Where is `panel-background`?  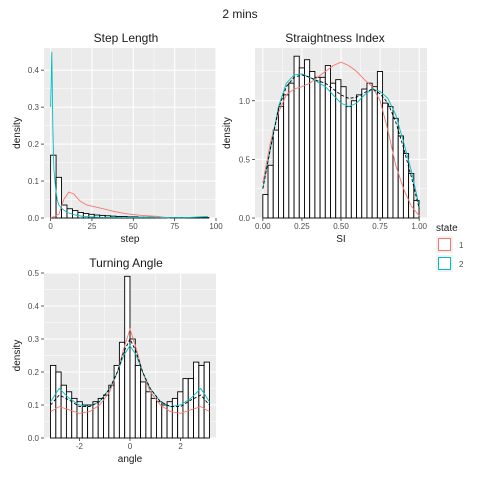
panel-background is located at coordinates (130, 133).